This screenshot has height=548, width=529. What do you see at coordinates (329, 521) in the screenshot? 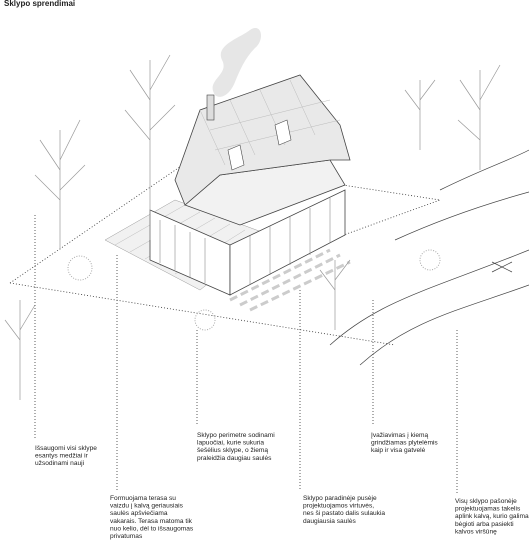
I see `annotation-line: daugiausia saulės` at bounding box center [329, 521].